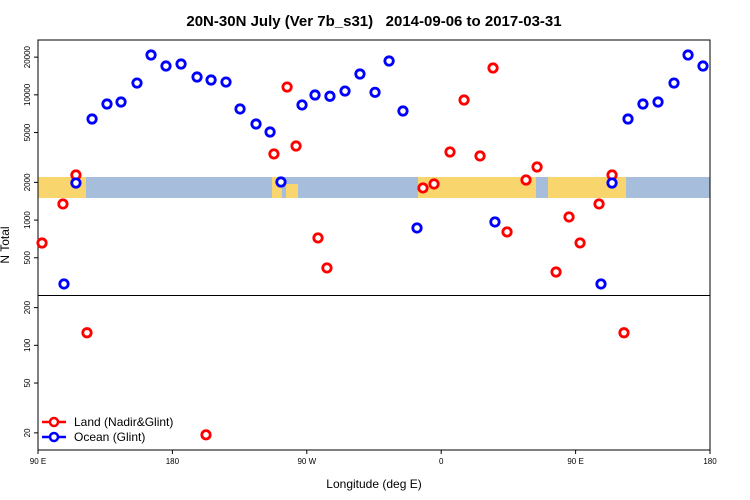 The height and width of the screenshot is (500, 750). Describe the element at coordinates (306, 461) in the screenshot. I see `x-tick-label: 90 W` at that location.